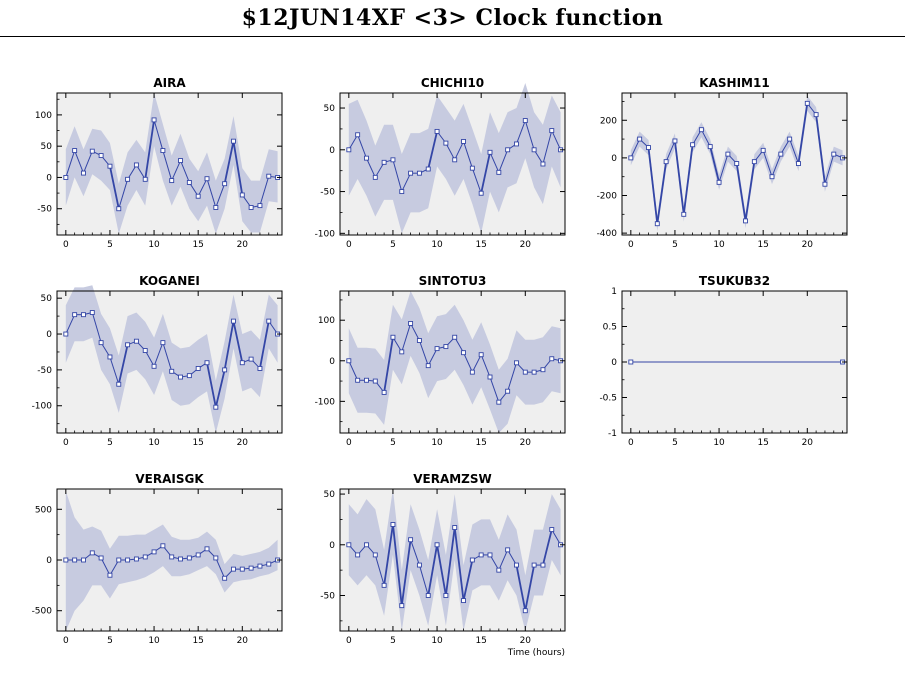 The height and width of the screenshot is (687, 905). Describe the element at coordinates (43, 510) in the screenshot. I see `y-tick-label: 500` at that location.